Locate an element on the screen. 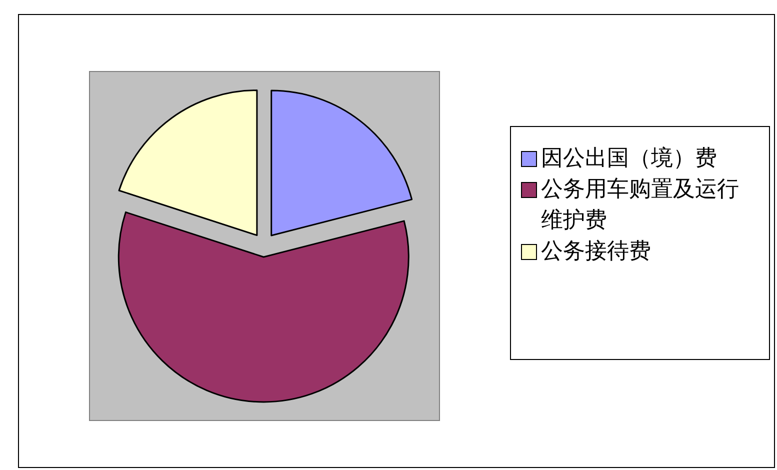  legend-label: 因公出国（境）费 is located at coordinates (629, 159).